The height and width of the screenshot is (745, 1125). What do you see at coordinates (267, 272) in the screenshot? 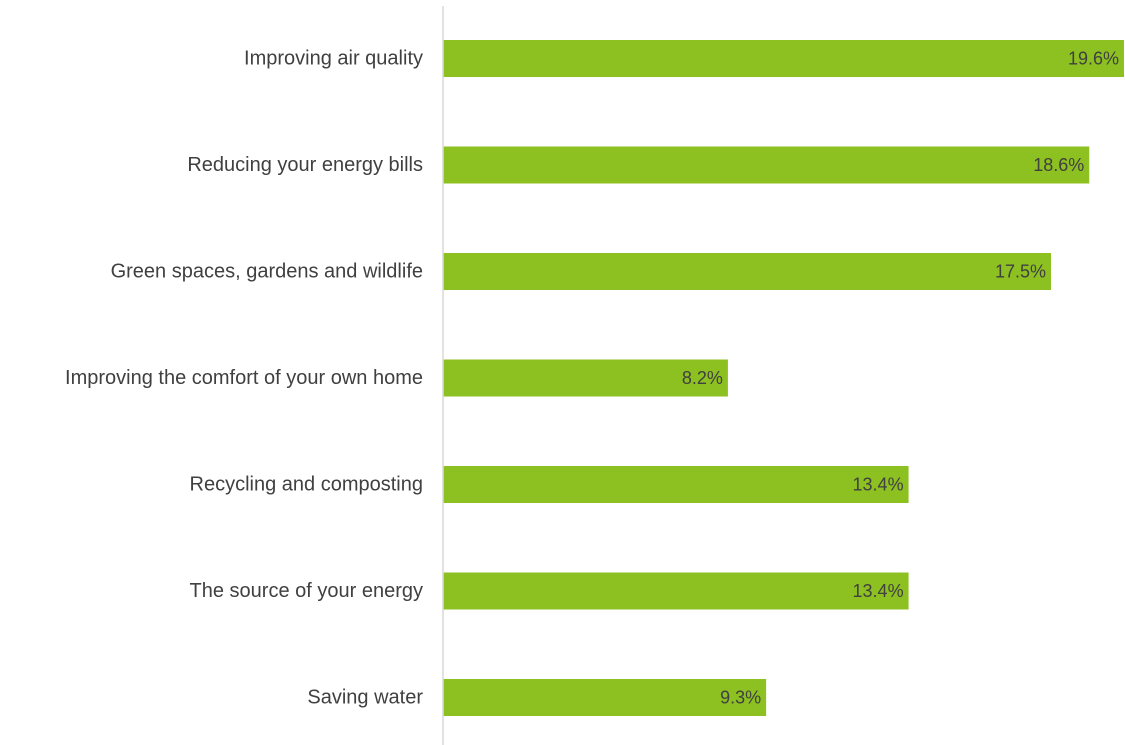
I see `category-label: Green spaces, gardens and wildlife` at bounding box center [267, 272].